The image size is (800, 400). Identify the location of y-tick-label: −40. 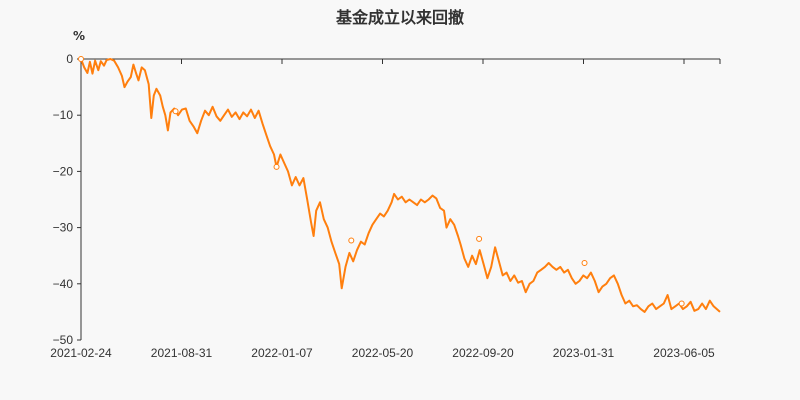
(63, 284).